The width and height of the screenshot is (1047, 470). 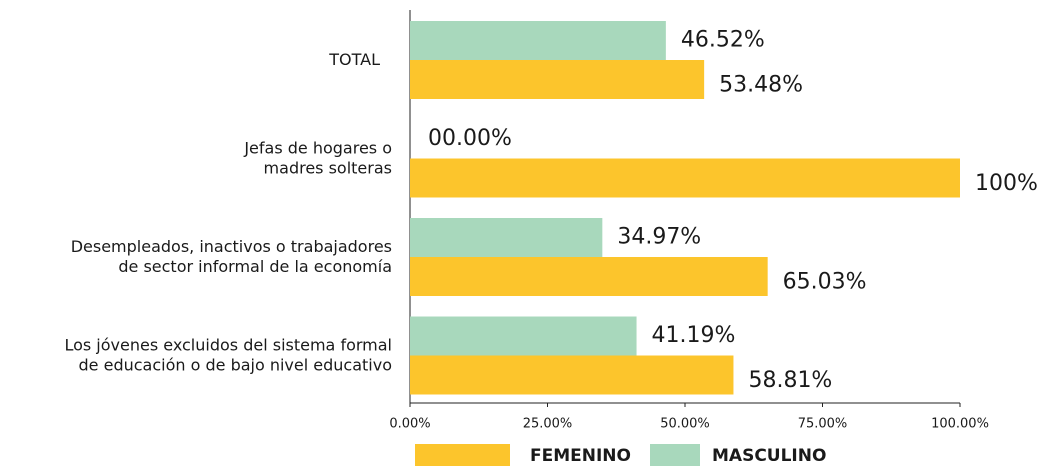 I want to click on data-label: 53.48%, so click(x=761, y=85).